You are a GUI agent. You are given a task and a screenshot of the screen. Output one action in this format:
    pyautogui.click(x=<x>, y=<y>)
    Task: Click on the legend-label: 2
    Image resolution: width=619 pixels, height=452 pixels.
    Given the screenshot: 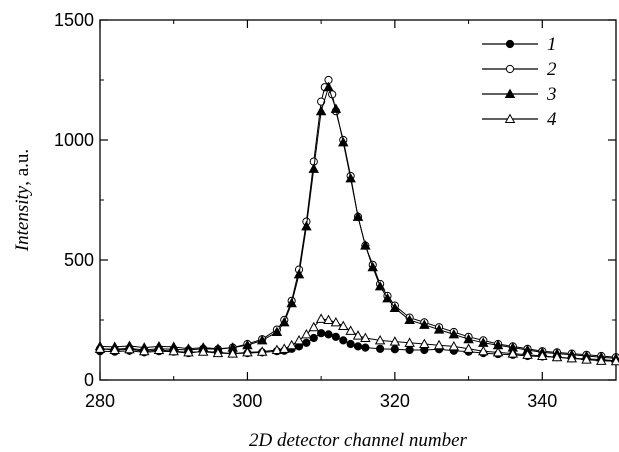 What is the action you would take?
    pyautogui.click(x=552, y=69)
    